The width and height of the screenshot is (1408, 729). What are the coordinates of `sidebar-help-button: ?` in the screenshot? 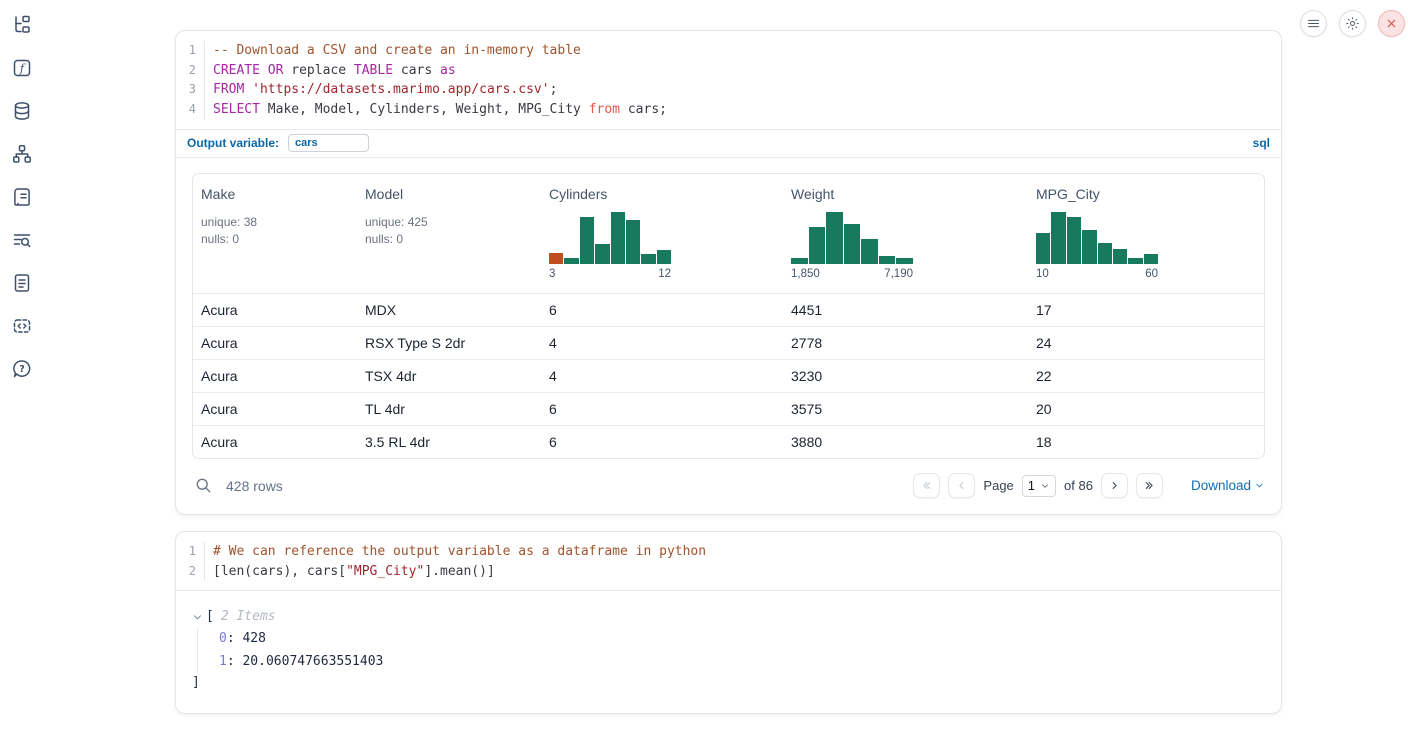 It's located at (22, 369).